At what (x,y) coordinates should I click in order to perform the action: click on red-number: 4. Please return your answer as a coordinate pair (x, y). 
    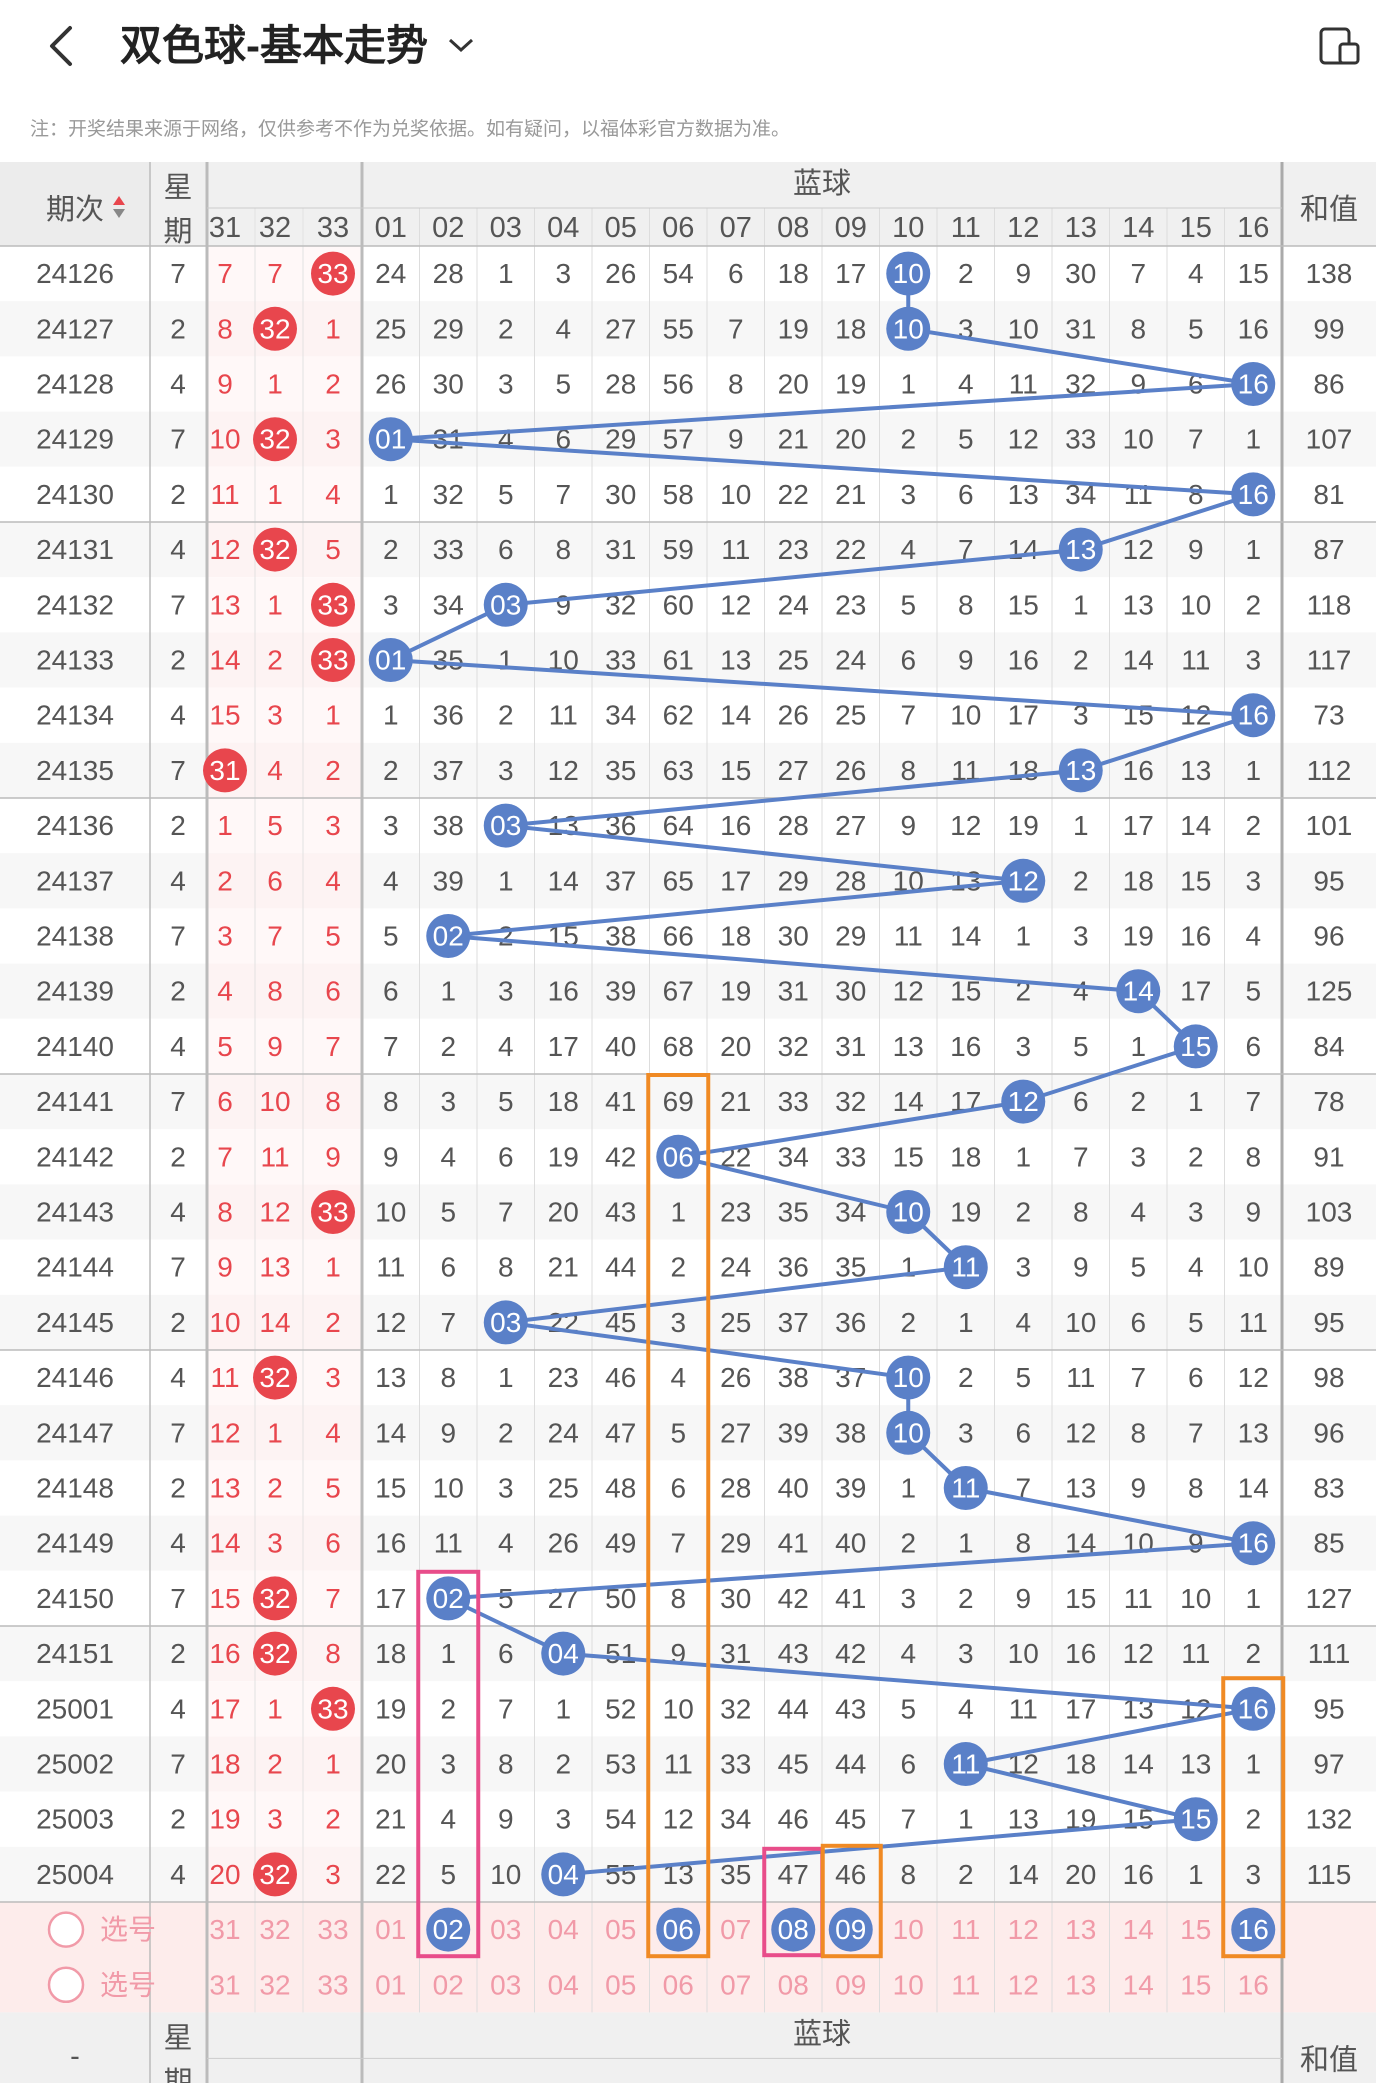
    Looking at the image, I should click on (333, 494).